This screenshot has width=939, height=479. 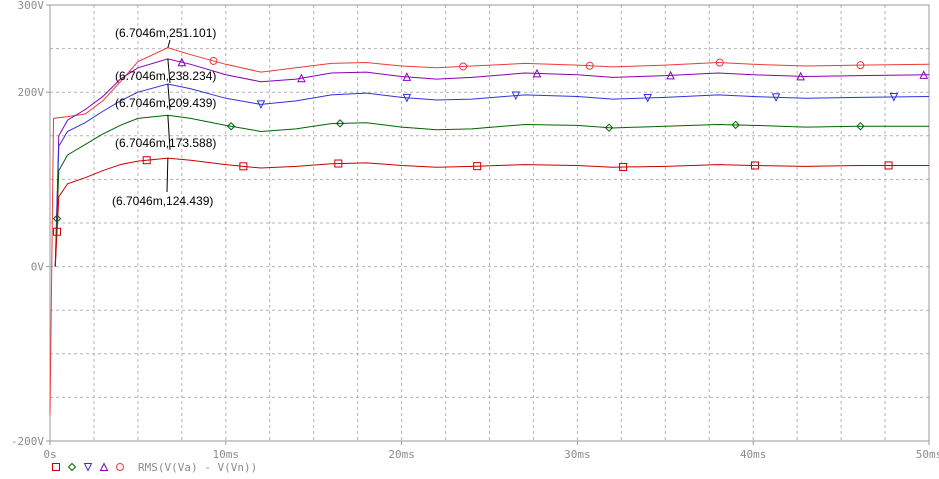 What do you see at coordinates (577, 454) in the screenshot?
I see `x-tick-label: 30ms` at bounding box center [577, 454].